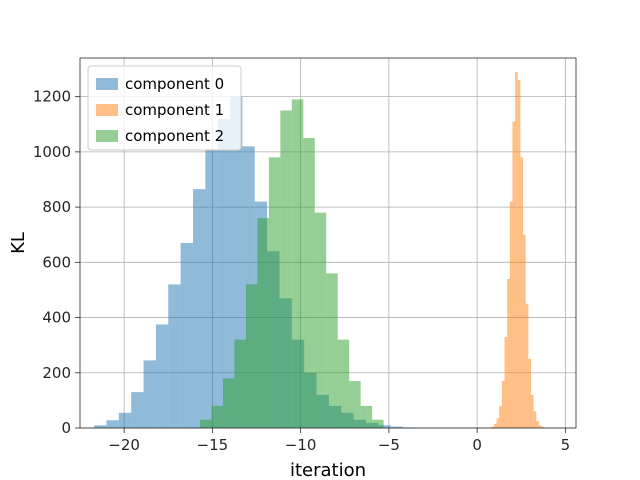  I want to click on y-tick-label: 400, so click(56, 318).